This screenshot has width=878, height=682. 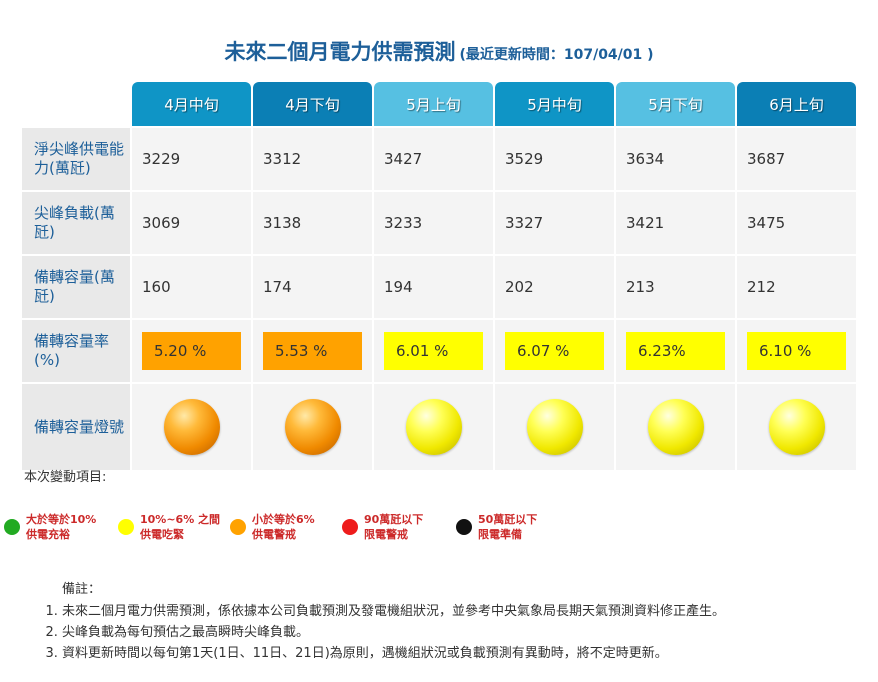 What do you see at coordinates (433, 287) in the screenshot?
I see `table-cell: 194` at bounding box center [433, 287].